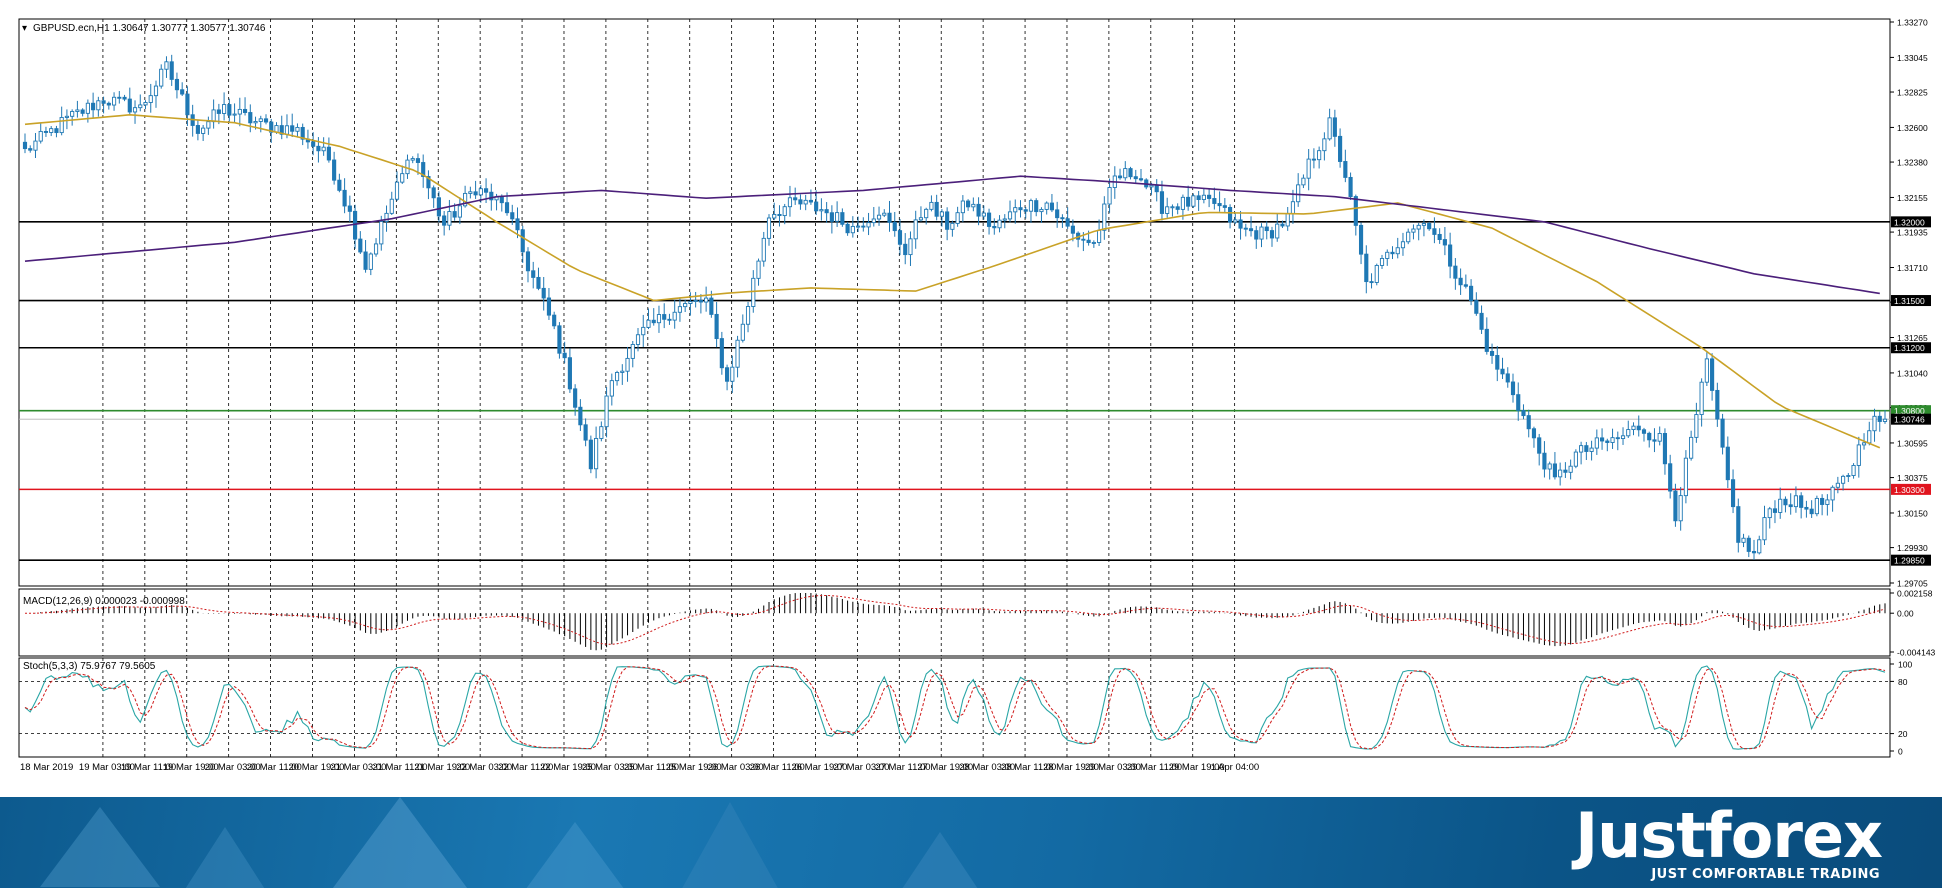 The height and width of the screenshot is (888, 1942). Describe the element at coordinates (1071, 767) in the screenshot. I see `time-tick-label: 28 Mar 19:00` at that location.